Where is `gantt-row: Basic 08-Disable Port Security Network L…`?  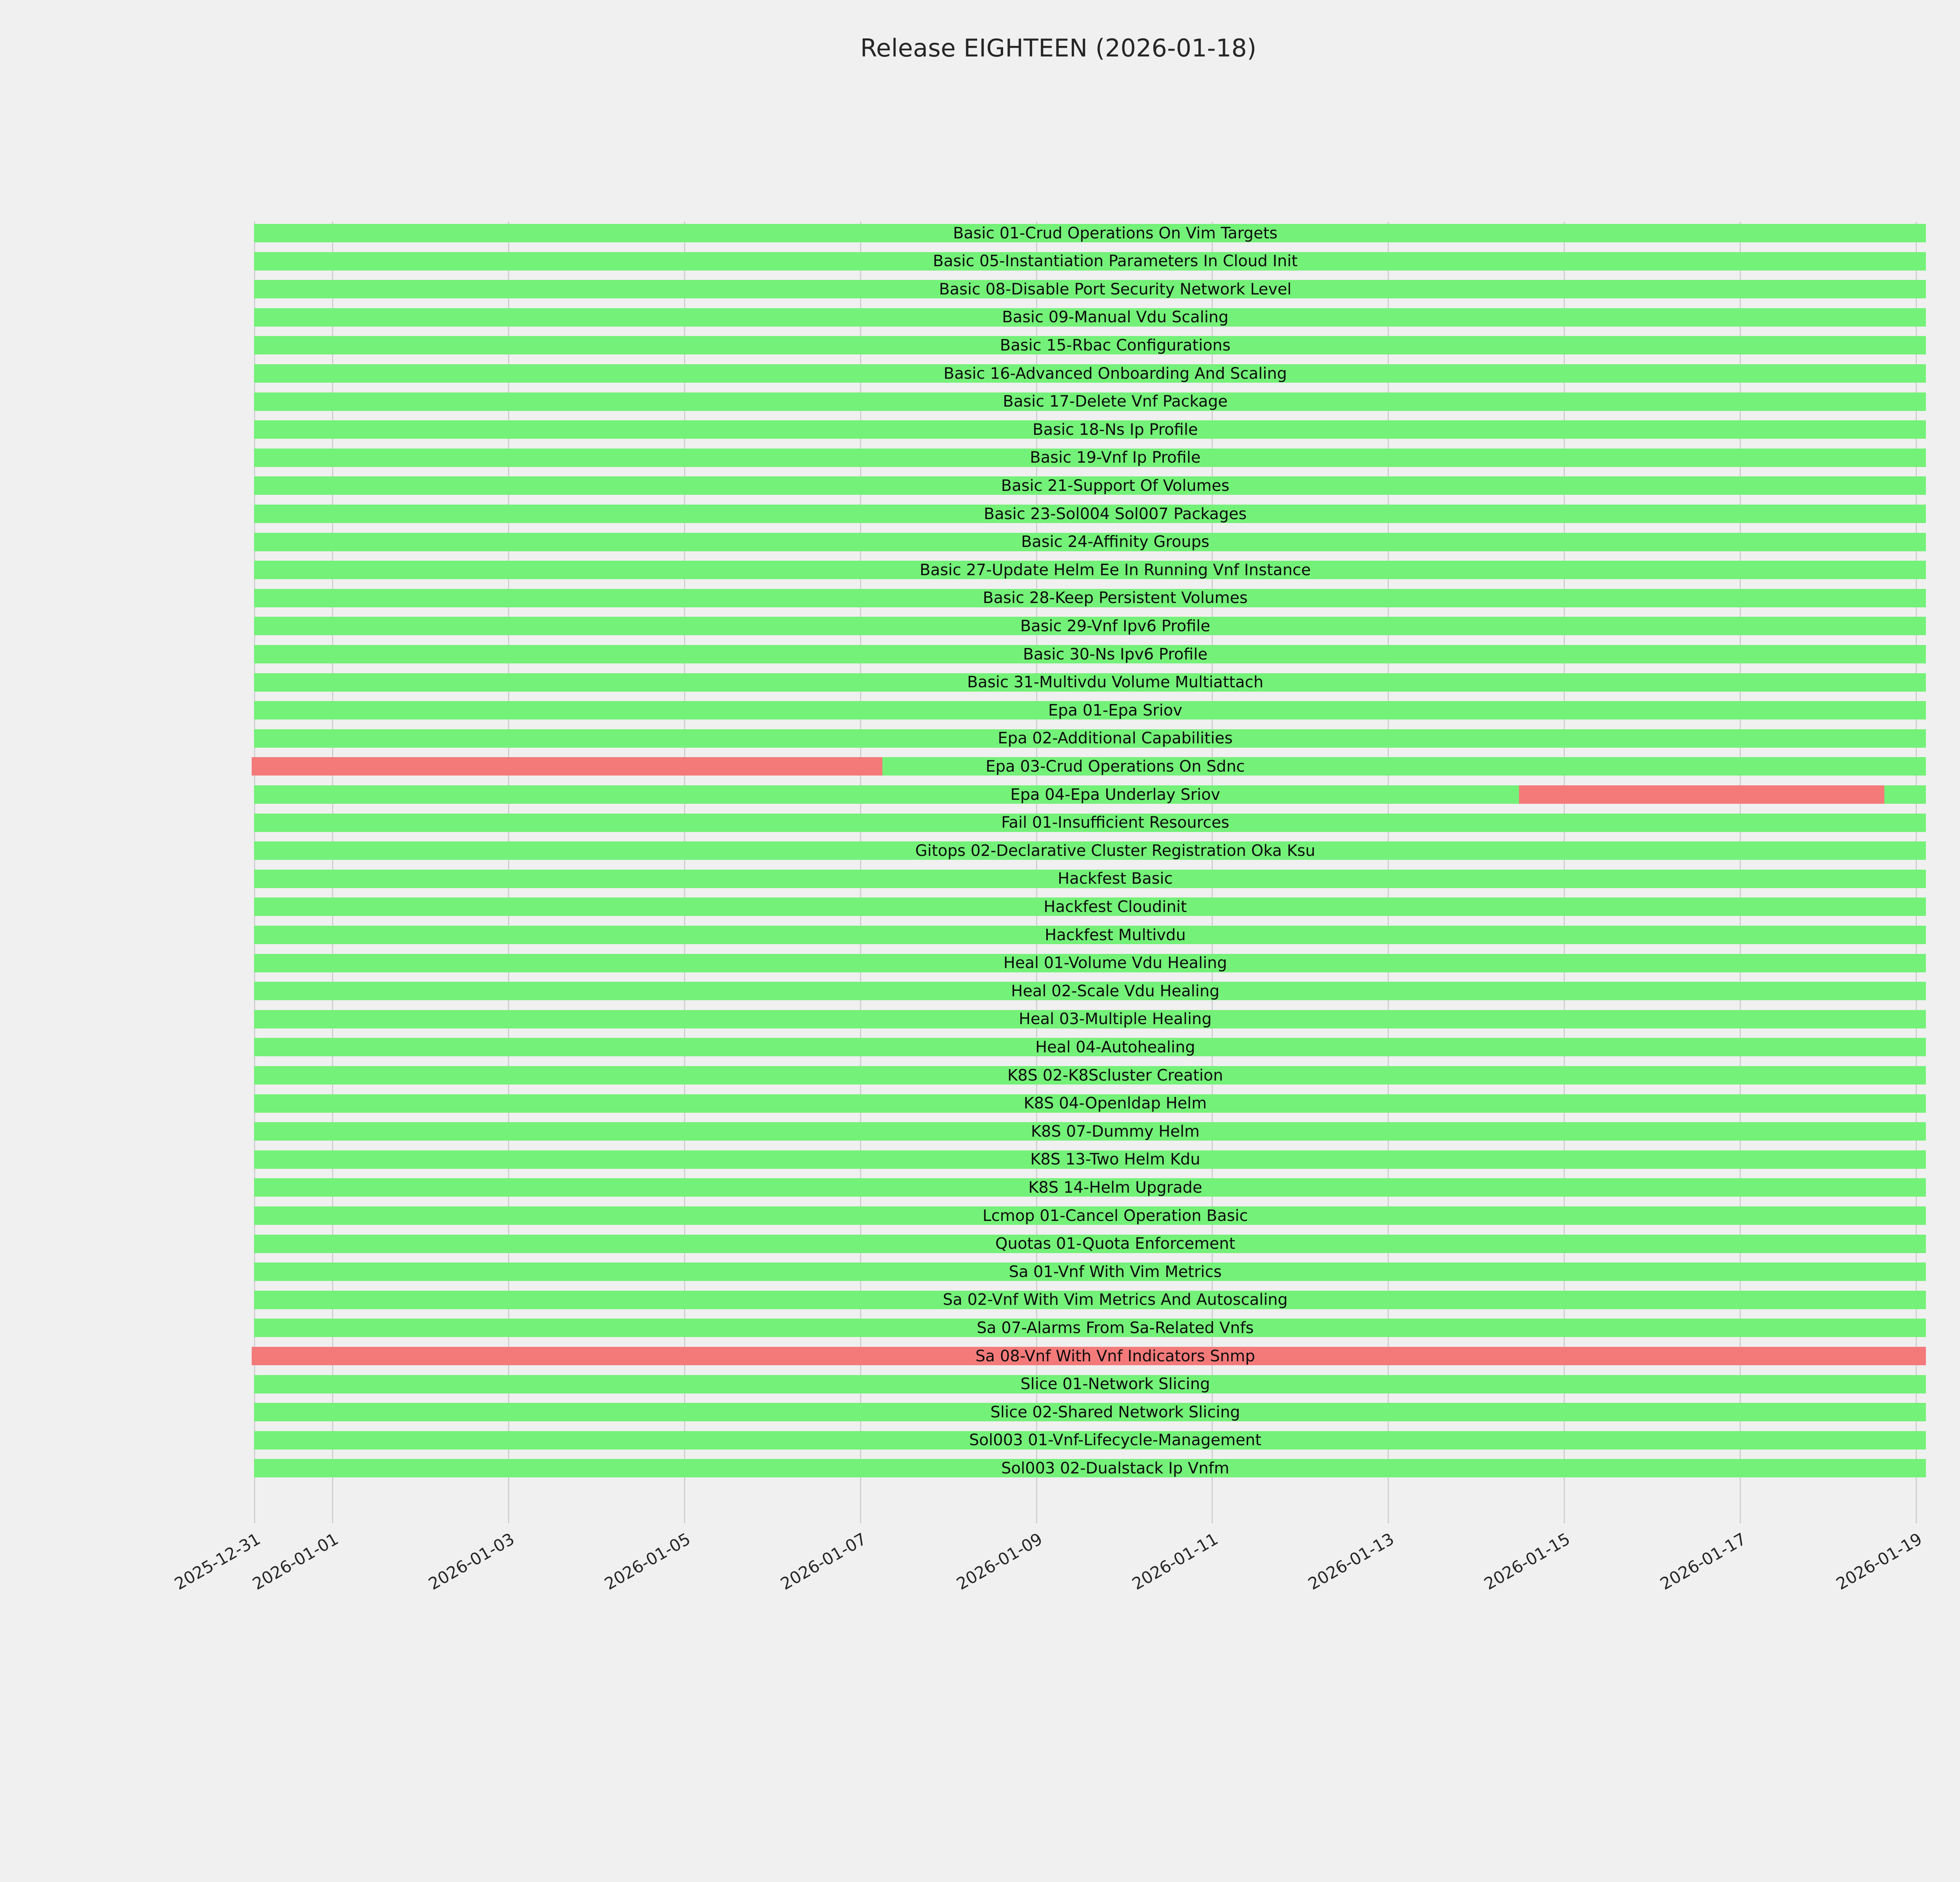 gantt-row: Basic 08-Disable Port Security Network L… is located at coordinates (1106, 289).